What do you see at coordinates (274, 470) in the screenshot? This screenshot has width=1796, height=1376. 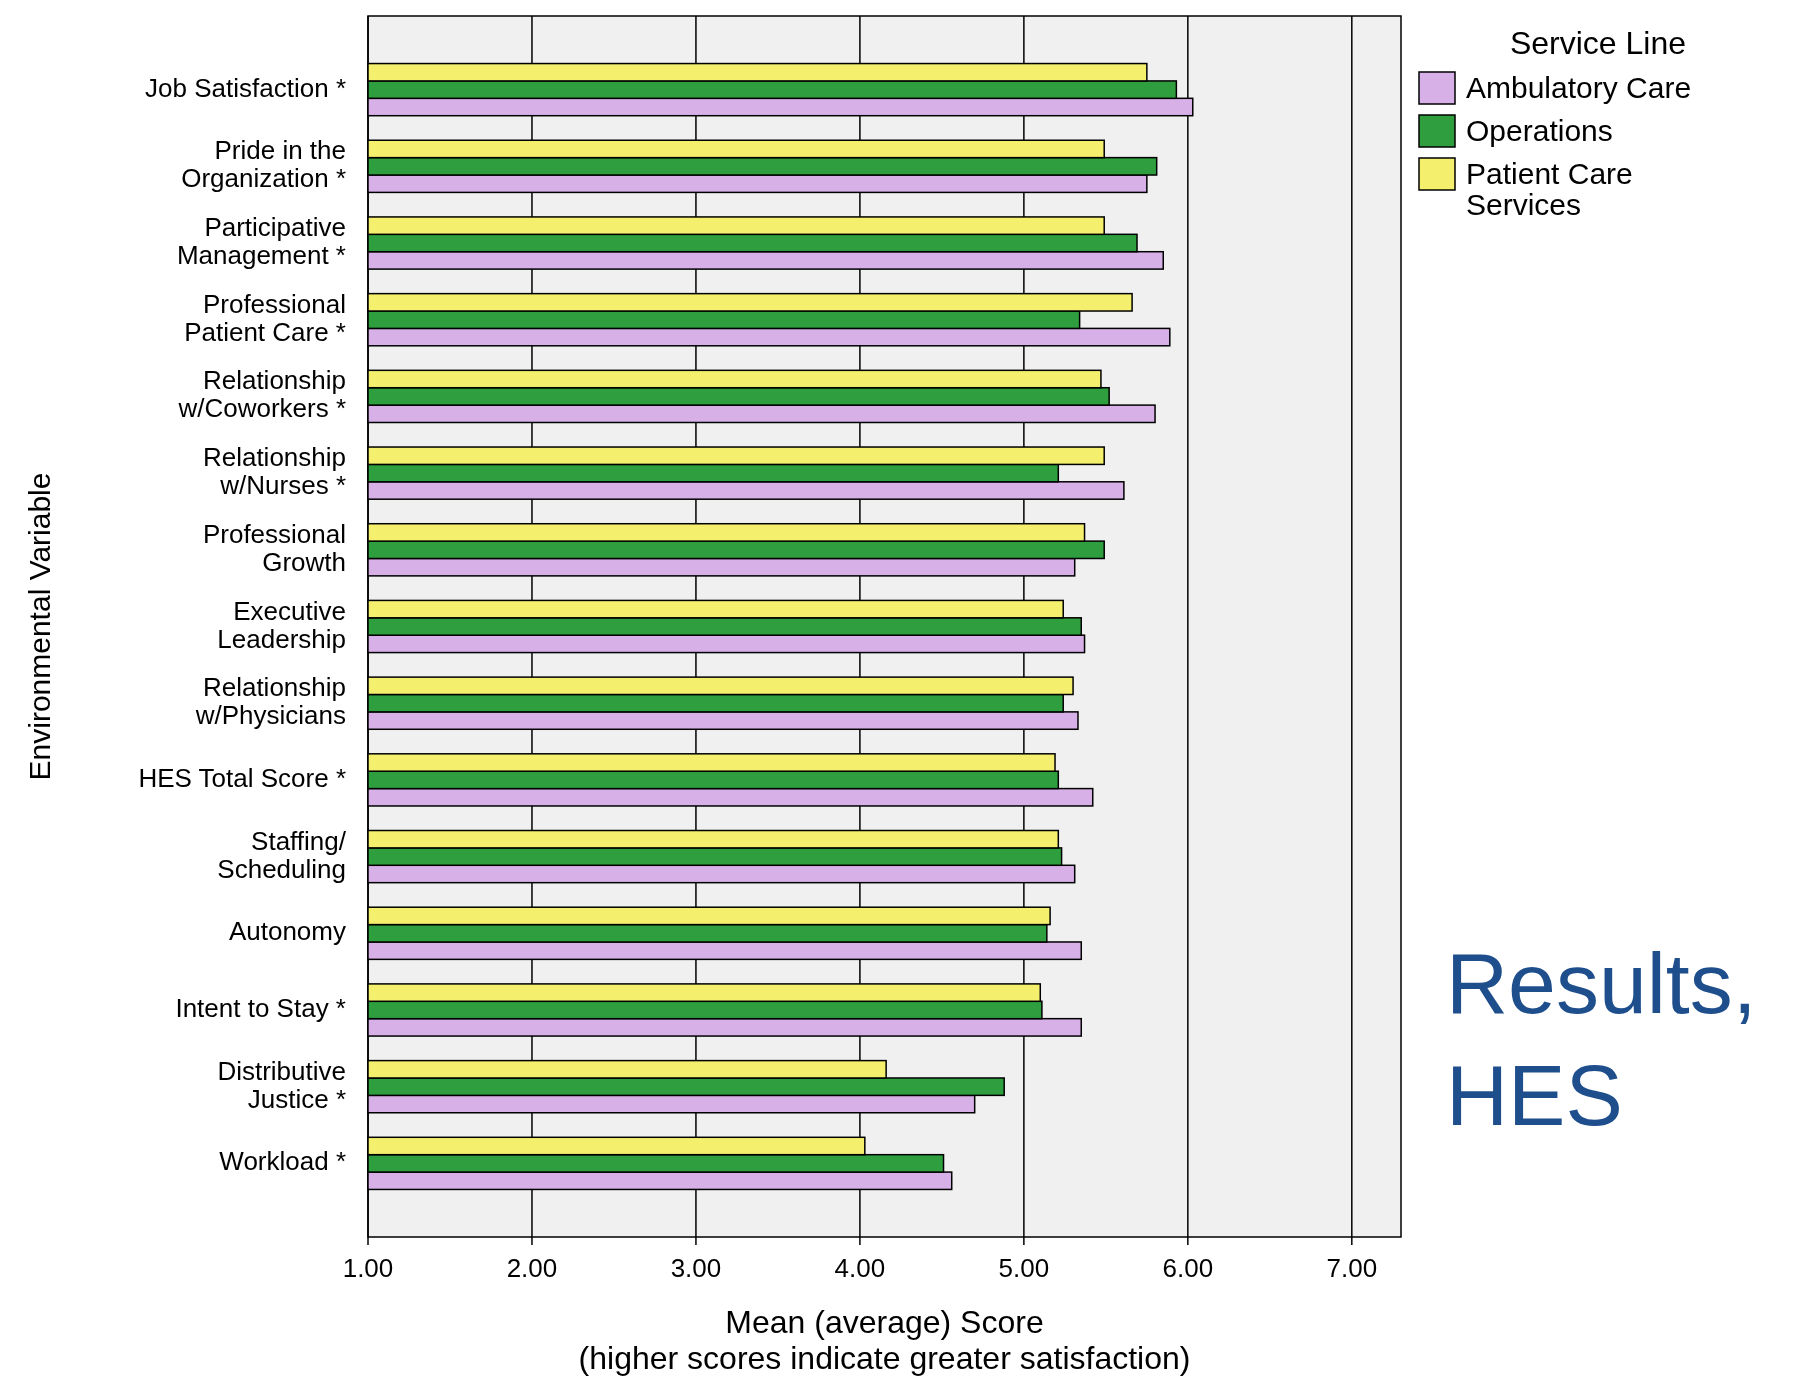 I see `y-tick-label: Relationship w/Nurses *` at bounding box center [274, 470].